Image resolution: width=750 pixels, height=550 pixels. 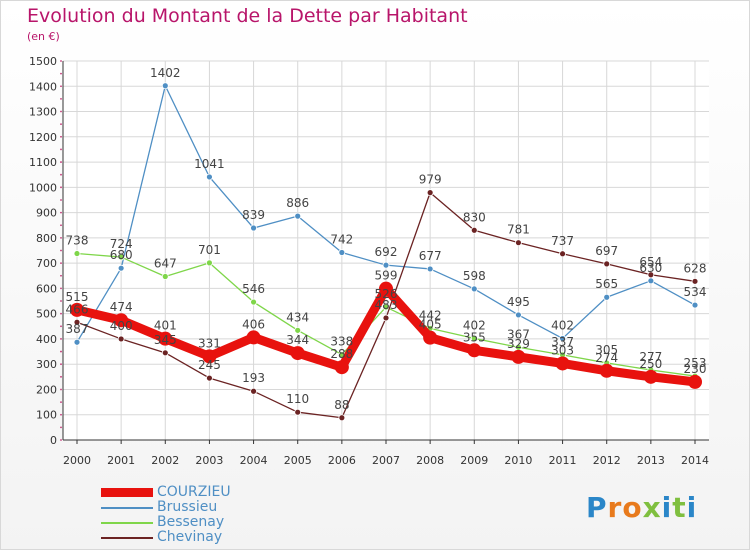 What do you see at coordinates (166, 492) in the screenshot?
I see `legend-item: COURZIEU` at bounding box center [166, 492].